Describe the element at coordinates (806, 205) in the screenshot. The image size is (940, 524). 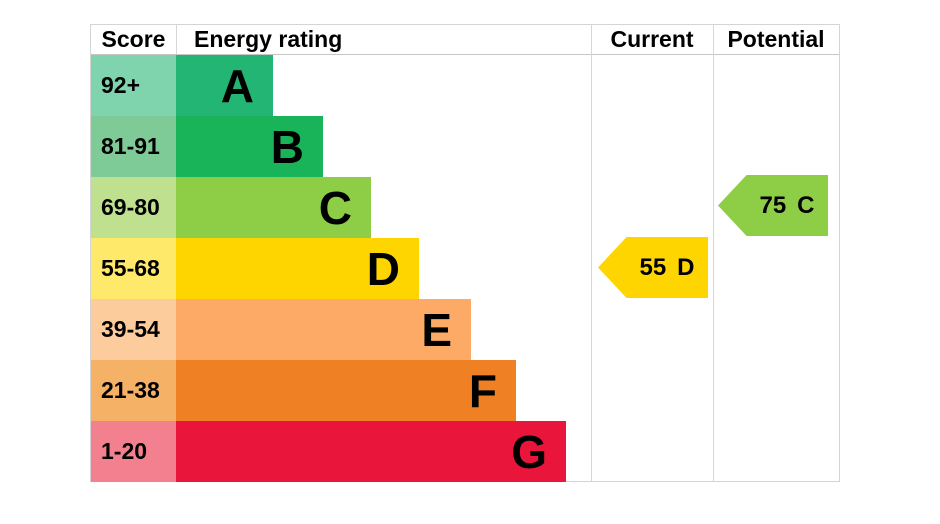
I see `potential-band-letter: C` at that location.